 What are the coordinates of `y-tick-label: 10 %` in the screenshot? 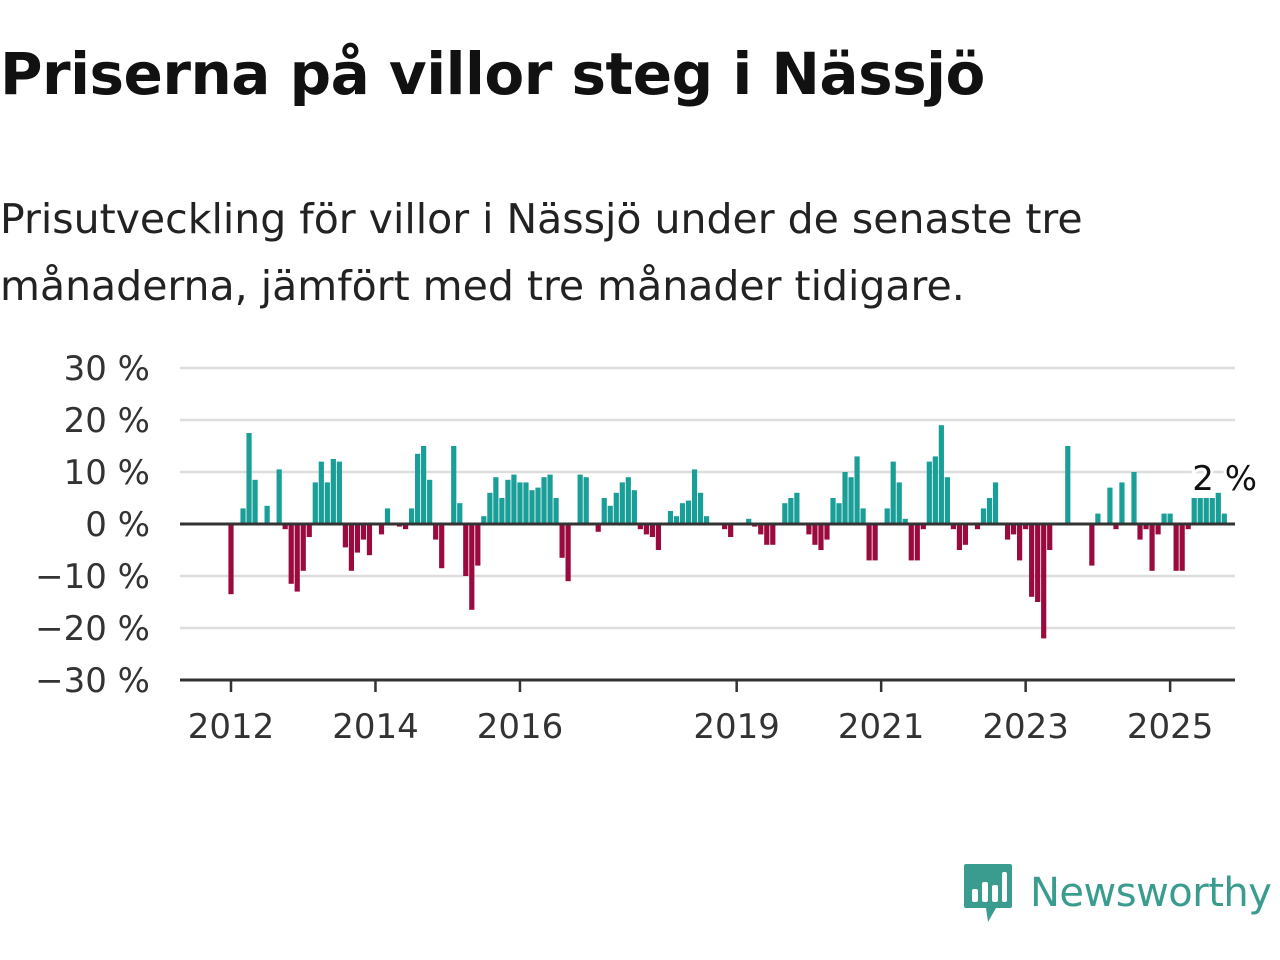 It's located at (107, 473).